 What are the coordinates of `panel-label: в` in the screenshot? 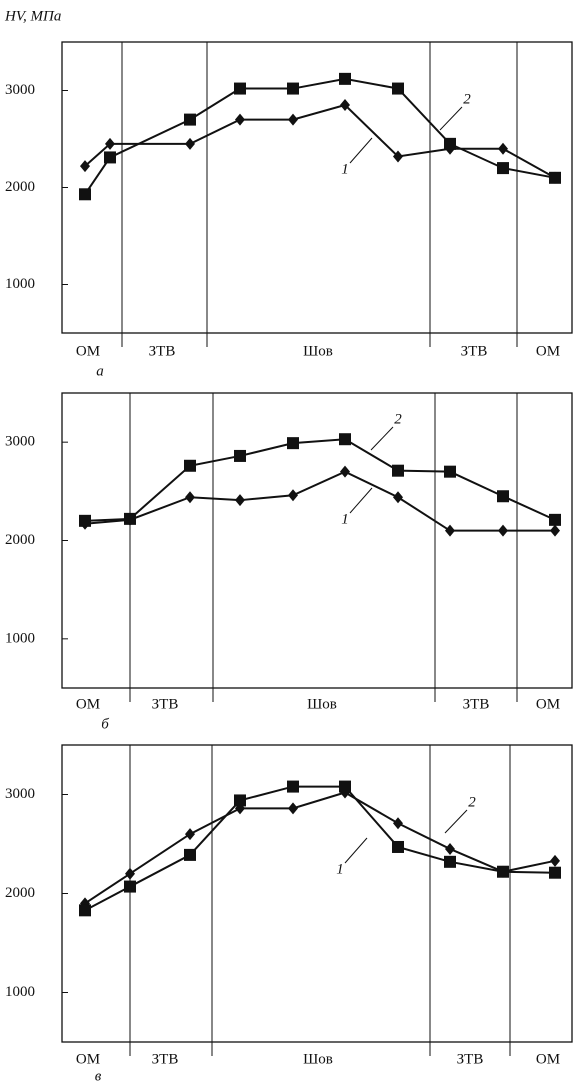 It's located at (98, 1075).